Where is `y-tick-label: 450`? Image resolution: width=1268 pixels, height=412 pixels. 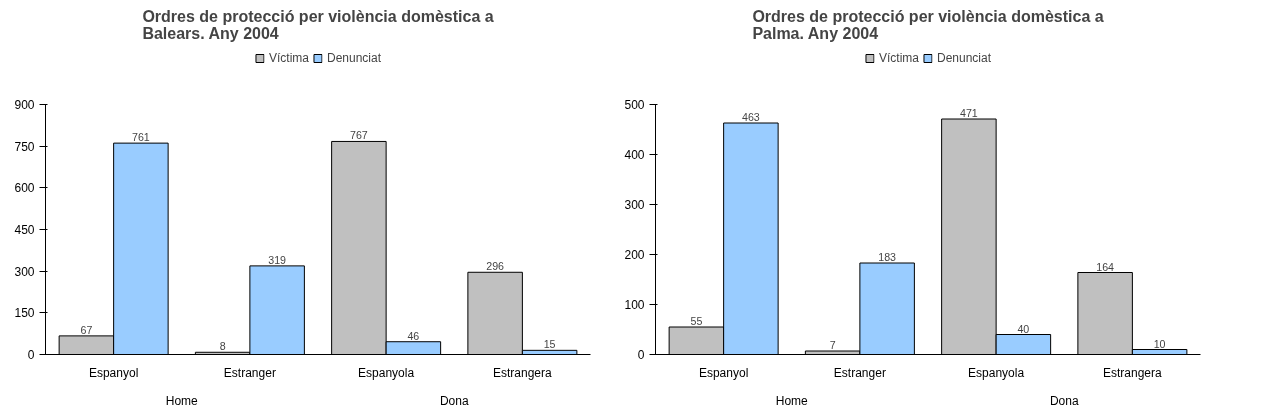
y-tick-label: 450 is located at coordinates (24, 230).